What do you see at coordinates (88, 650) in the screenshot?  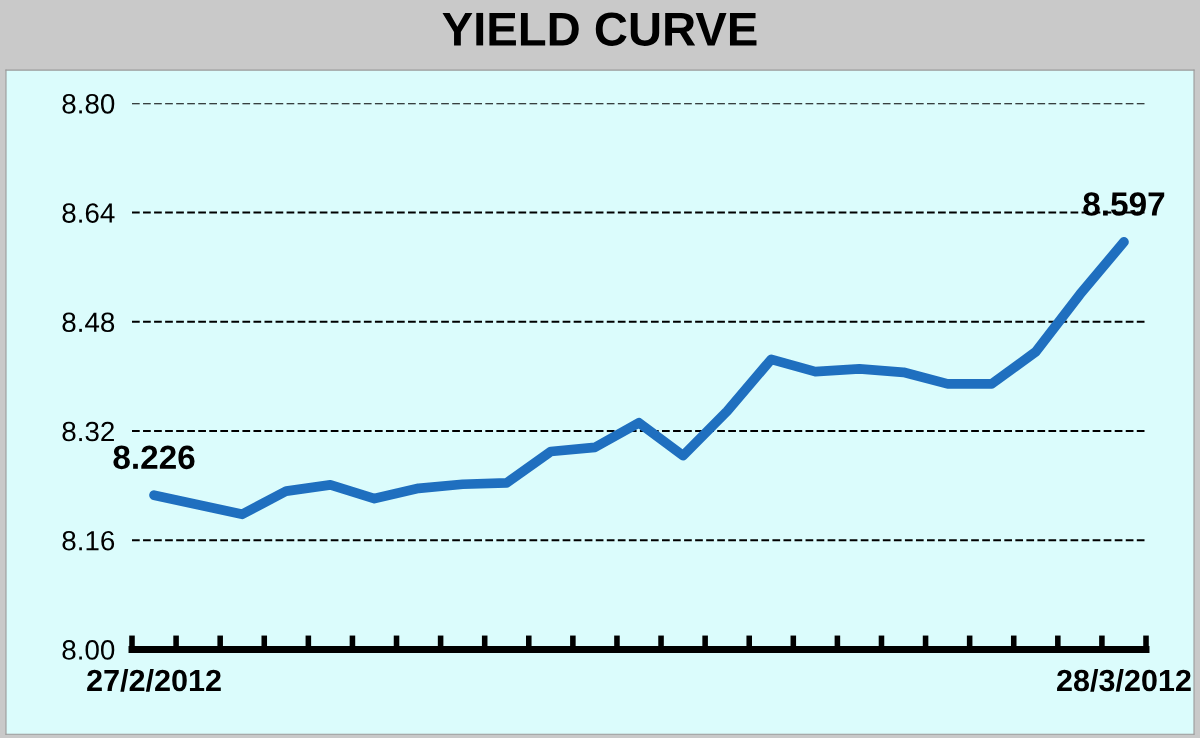 I see `text: 8.00` at bounding box center [88, 650].